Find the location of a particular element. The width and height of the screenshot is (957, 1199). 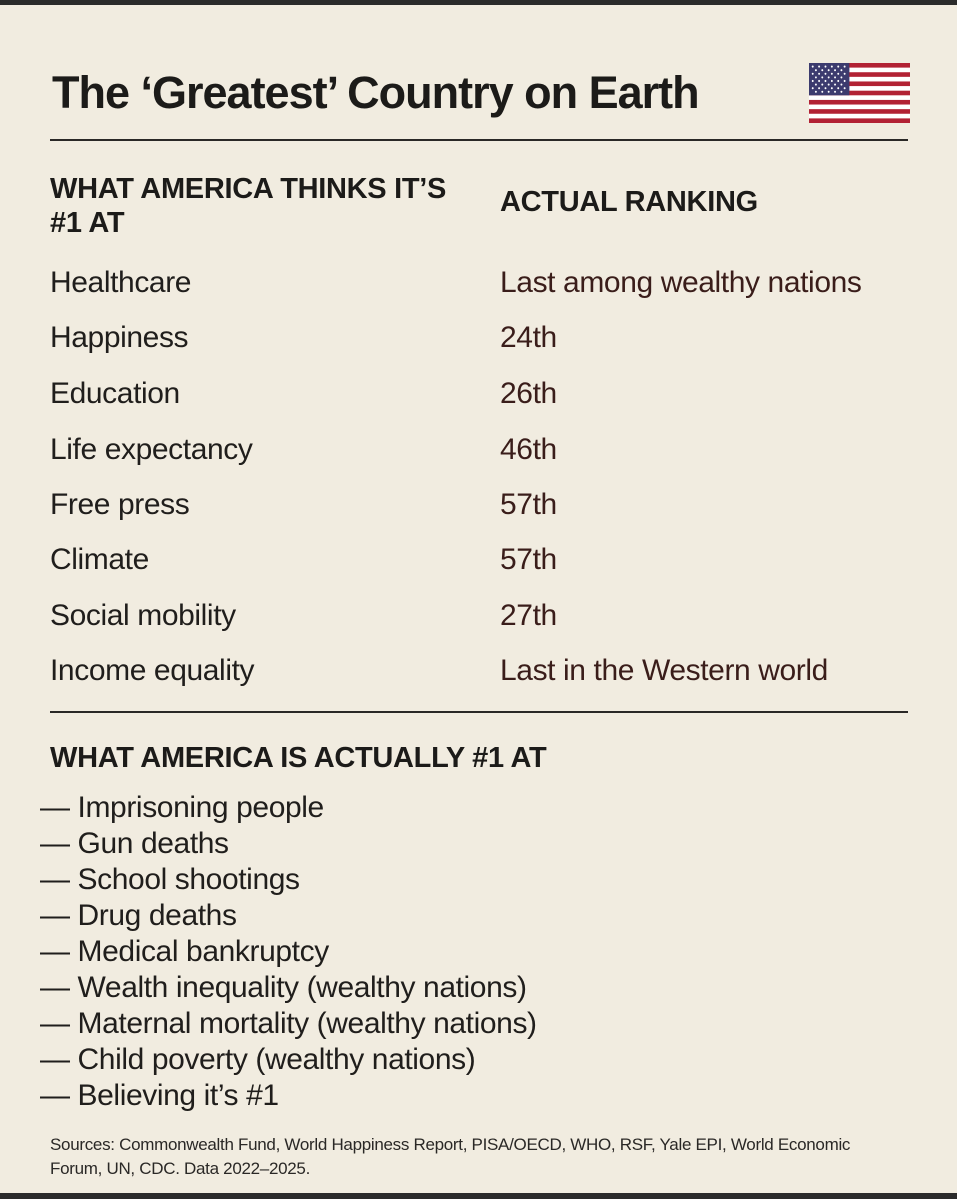

us-flag-icon is located at coordinates (859, 93).